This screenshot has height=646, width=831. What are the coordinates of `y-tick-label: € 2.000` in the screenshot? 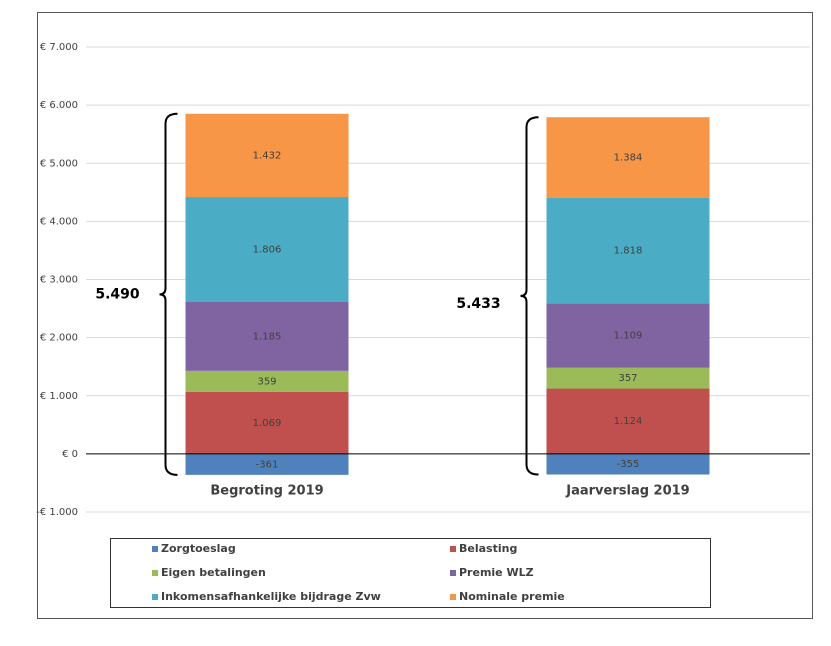 It's located at (59, 338).